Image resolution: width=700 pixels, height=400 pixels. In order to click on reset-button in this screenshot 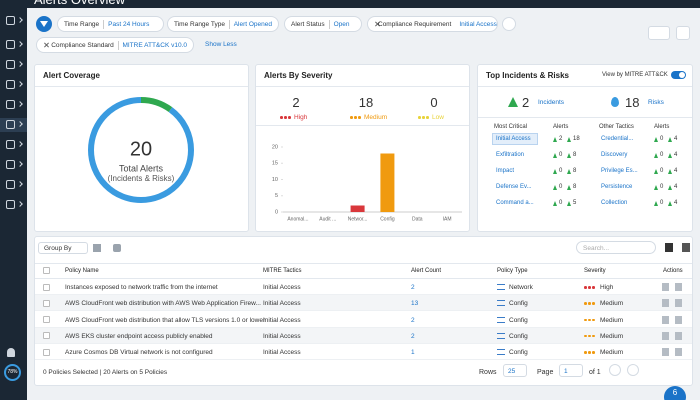, I will do `click(509, 24)`.